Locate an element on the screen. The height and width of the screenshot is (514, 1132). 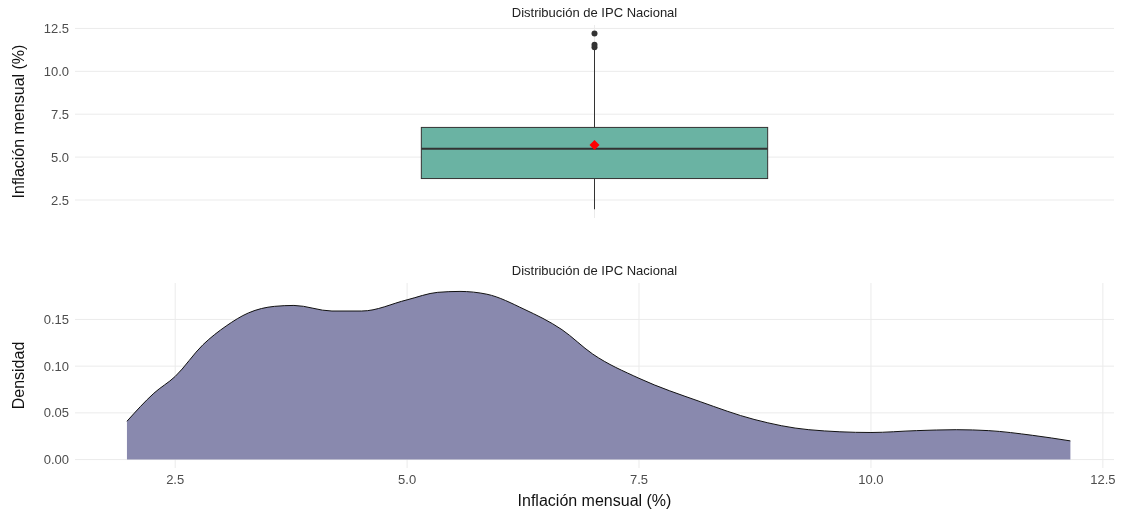
y-tick-label: 5.0 is located at coordinates (59, 157).